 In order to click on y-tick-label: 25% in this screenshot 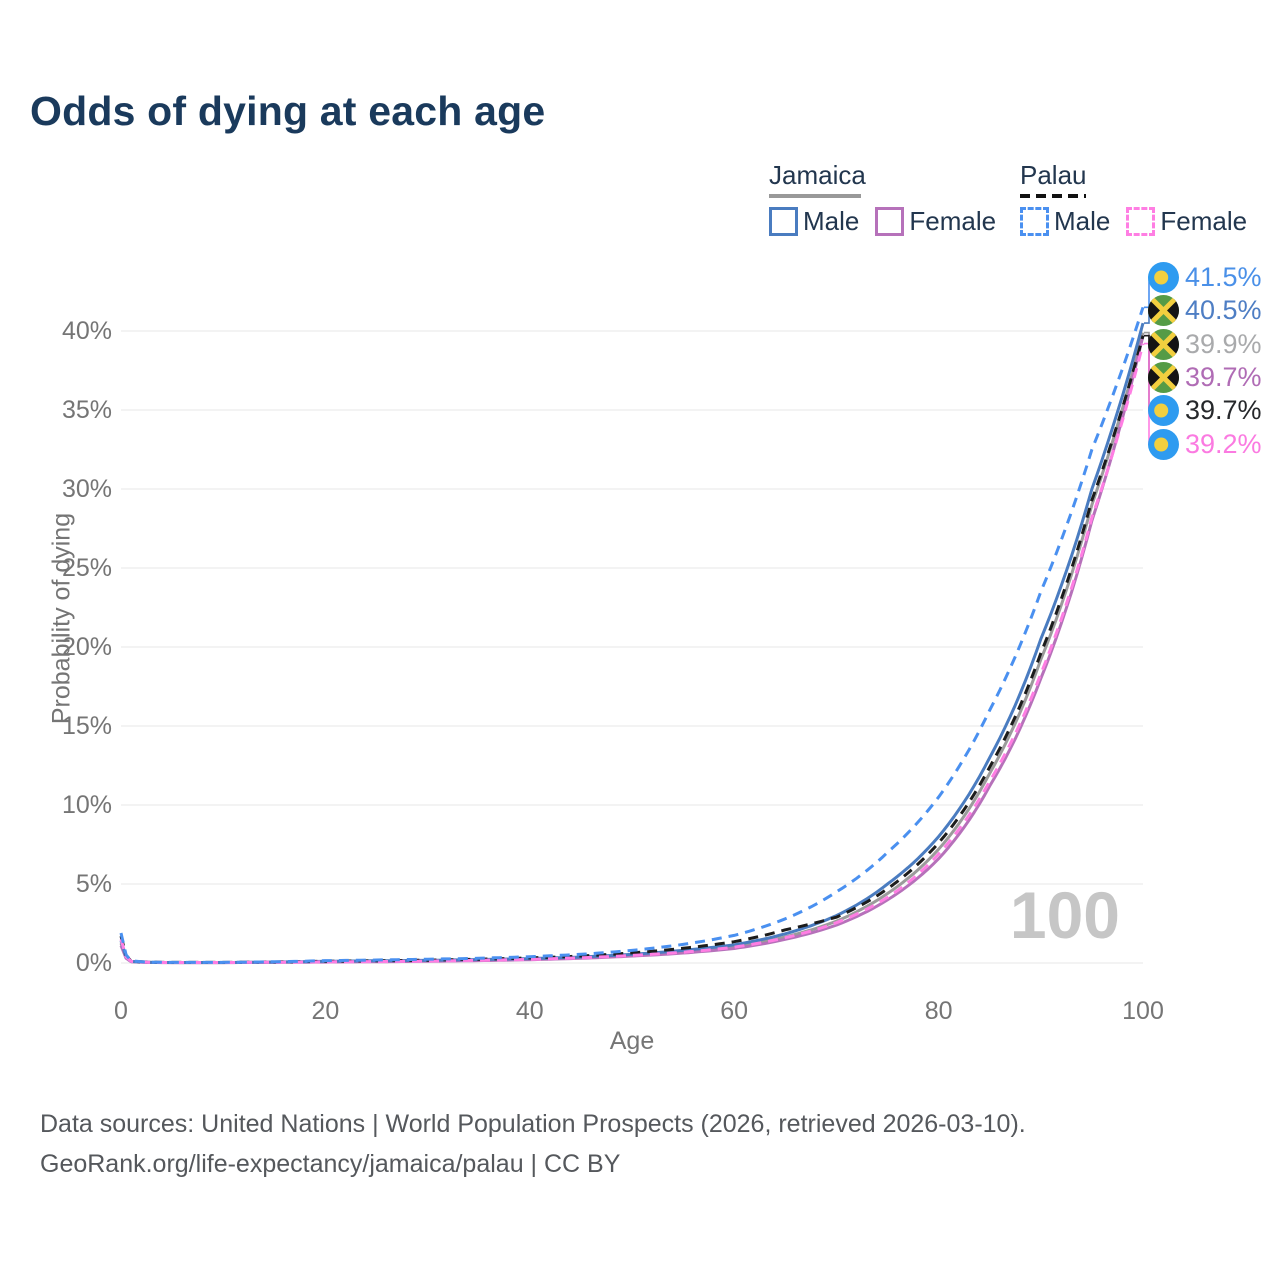, I will do `click(86, 568)`.